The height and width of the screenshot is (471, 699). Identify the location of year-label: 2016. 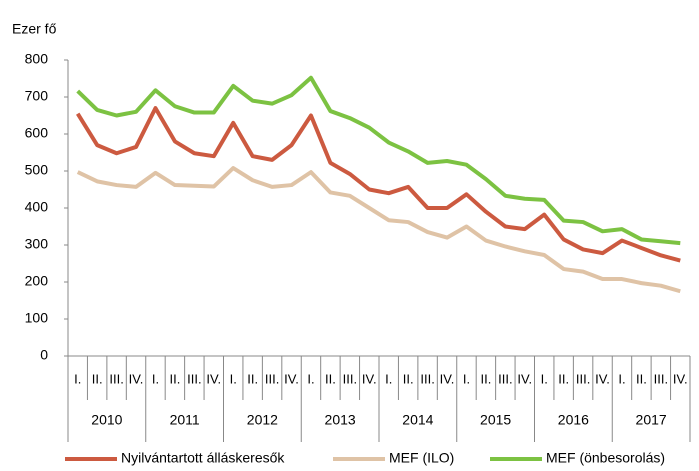
(573, 420).